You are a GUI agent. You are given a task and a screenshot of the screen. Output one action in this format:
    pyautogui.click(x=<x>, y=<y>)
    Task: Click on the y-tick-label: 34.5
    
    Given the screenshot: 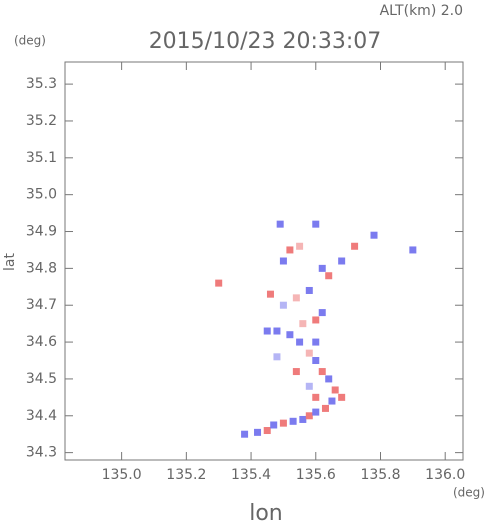 What is the action you would take?
    pyautogui.click(x=41, y=379)
    